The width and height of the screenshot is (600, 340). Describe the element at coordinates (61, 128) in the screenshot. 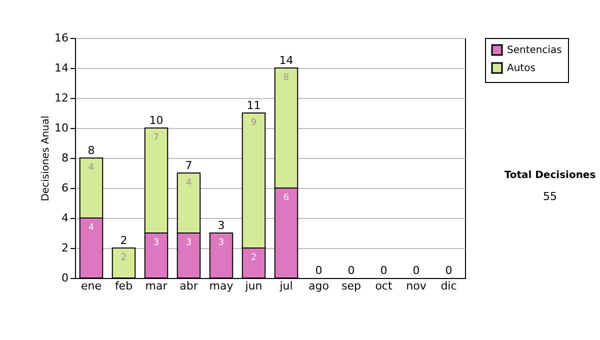

I see `y-tick-label: 10` at that location.